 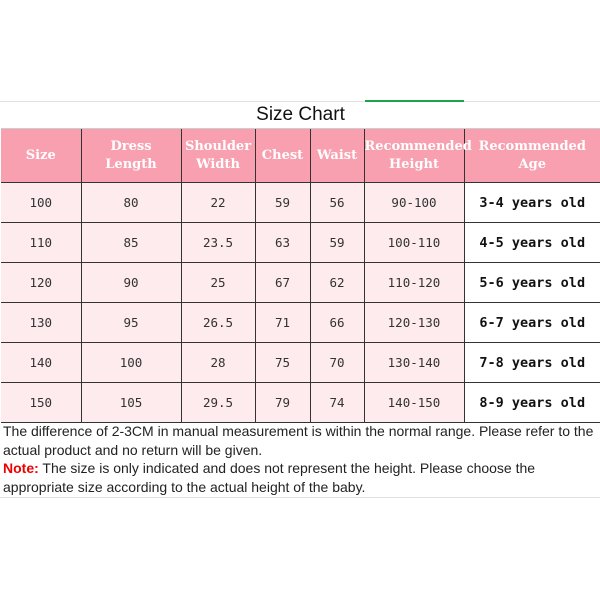 I want to click on table-cell: 85, so click(x=130, y=242).